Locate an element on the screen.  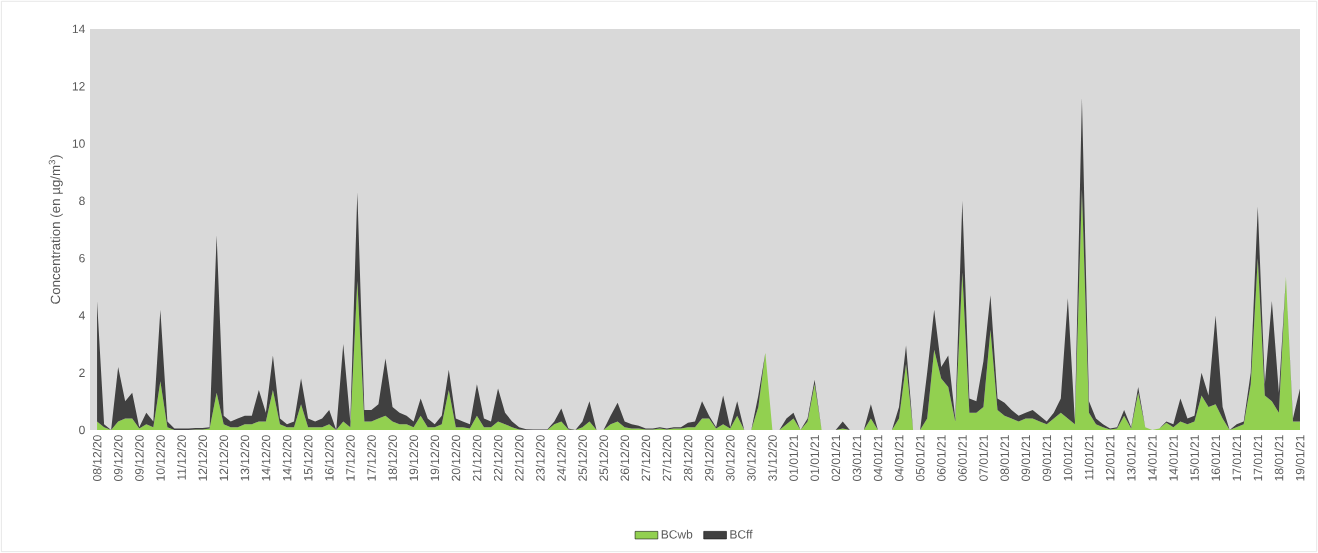
x-tick-label: 11/01/21 is located at coordinates (1089, 457).